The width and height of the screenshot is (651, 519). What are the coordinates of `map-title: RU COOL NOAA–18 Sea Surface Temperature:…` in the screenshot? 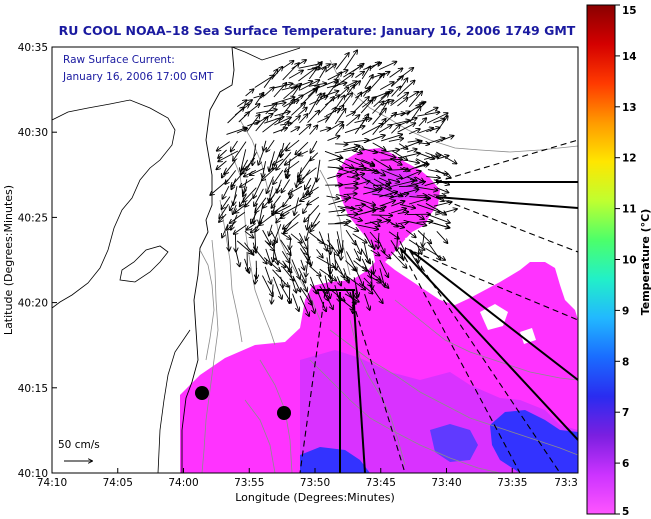 It's located at (317, 30).